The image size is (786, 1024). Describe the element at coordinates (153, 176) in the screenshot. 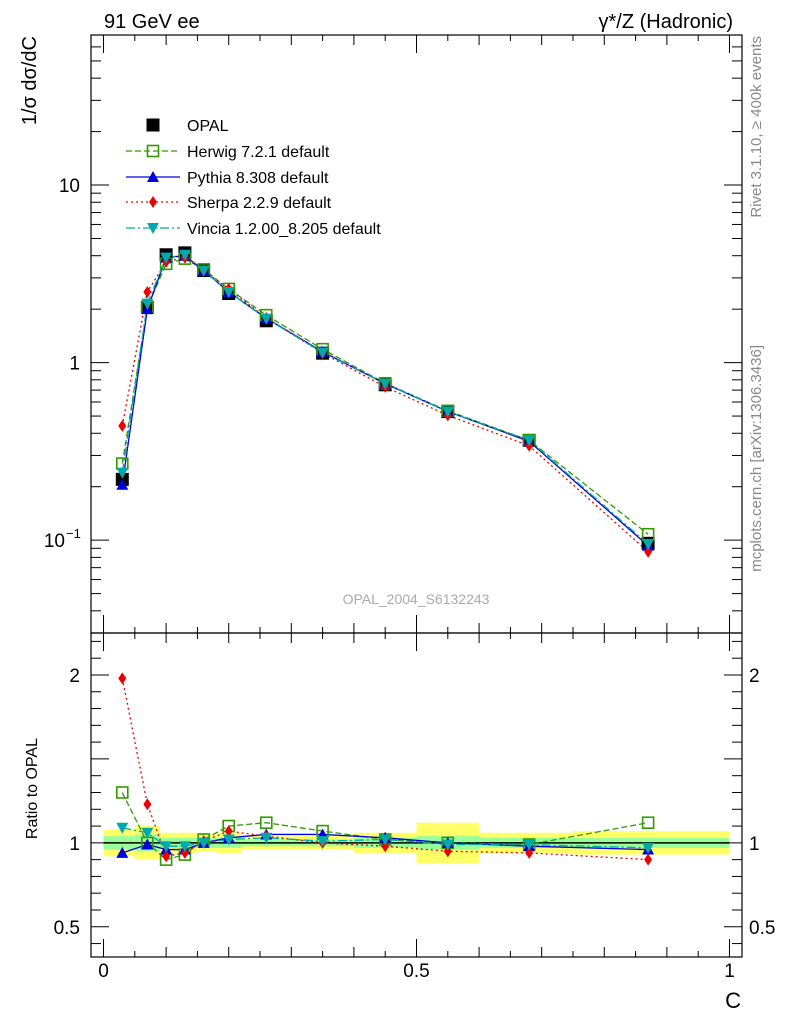

I see `legend-marker-pythia` at that location.